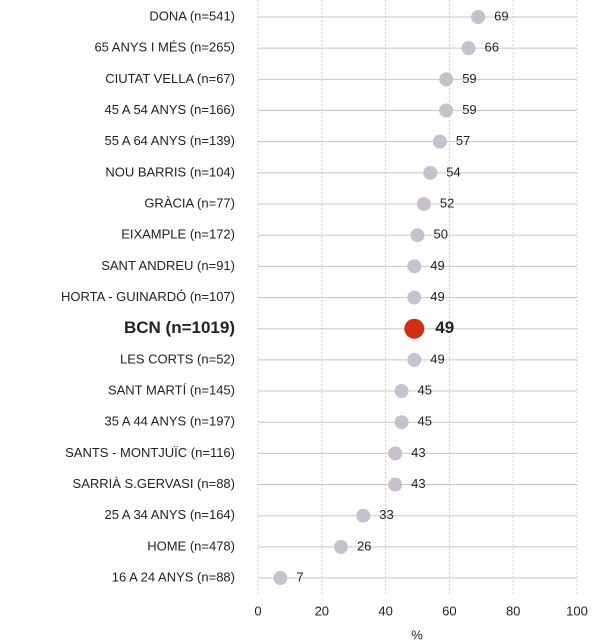 This screenshot has height=643, width=592. Describe the element at coordinates (173, 576) in the screenshot. I see `category-label: 16 A 24 ANYS (n=88)` at that location.